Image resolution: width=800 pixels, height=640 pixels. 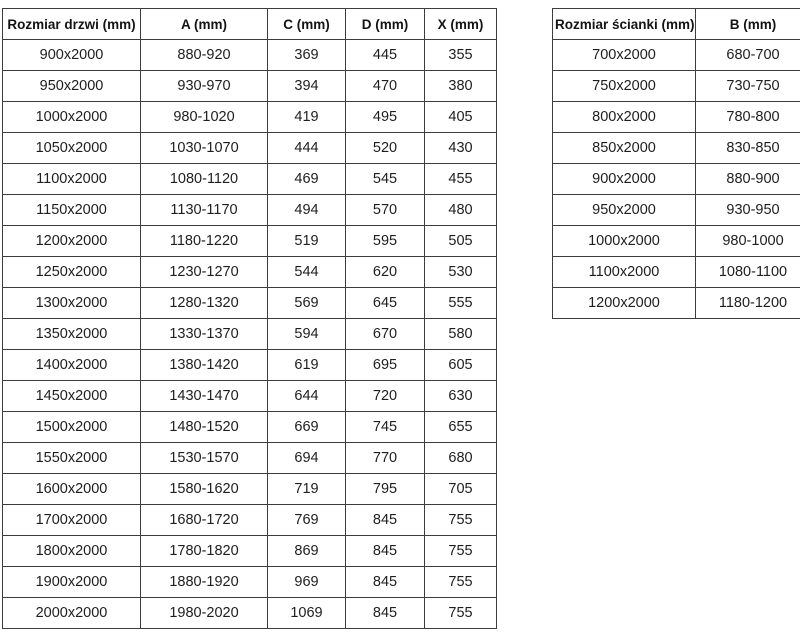 I want to click on table-cell: 1780-1820, so click(x=204, y=551).